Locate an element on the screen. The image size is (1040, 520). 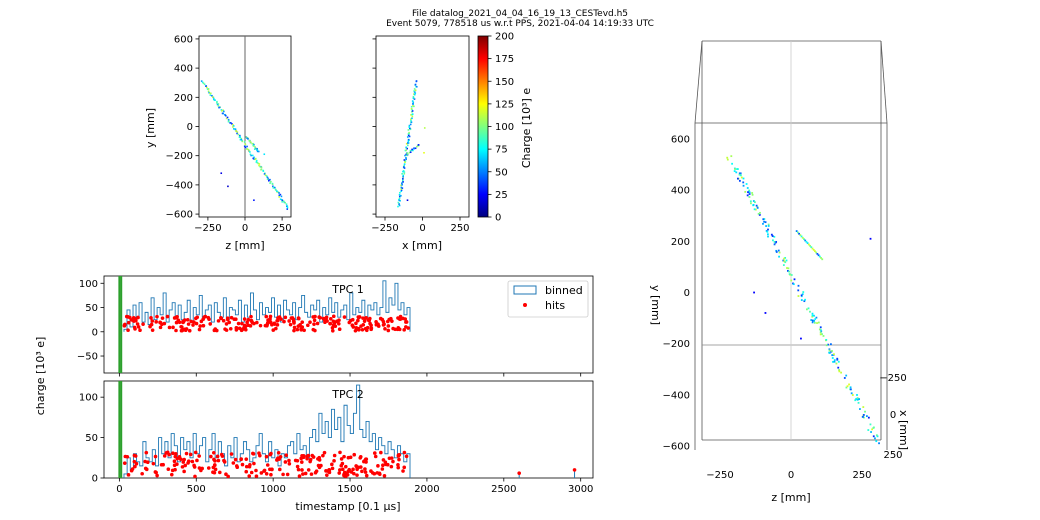
tpc1-title: TPC 1 is located at coordinates (347, 289).